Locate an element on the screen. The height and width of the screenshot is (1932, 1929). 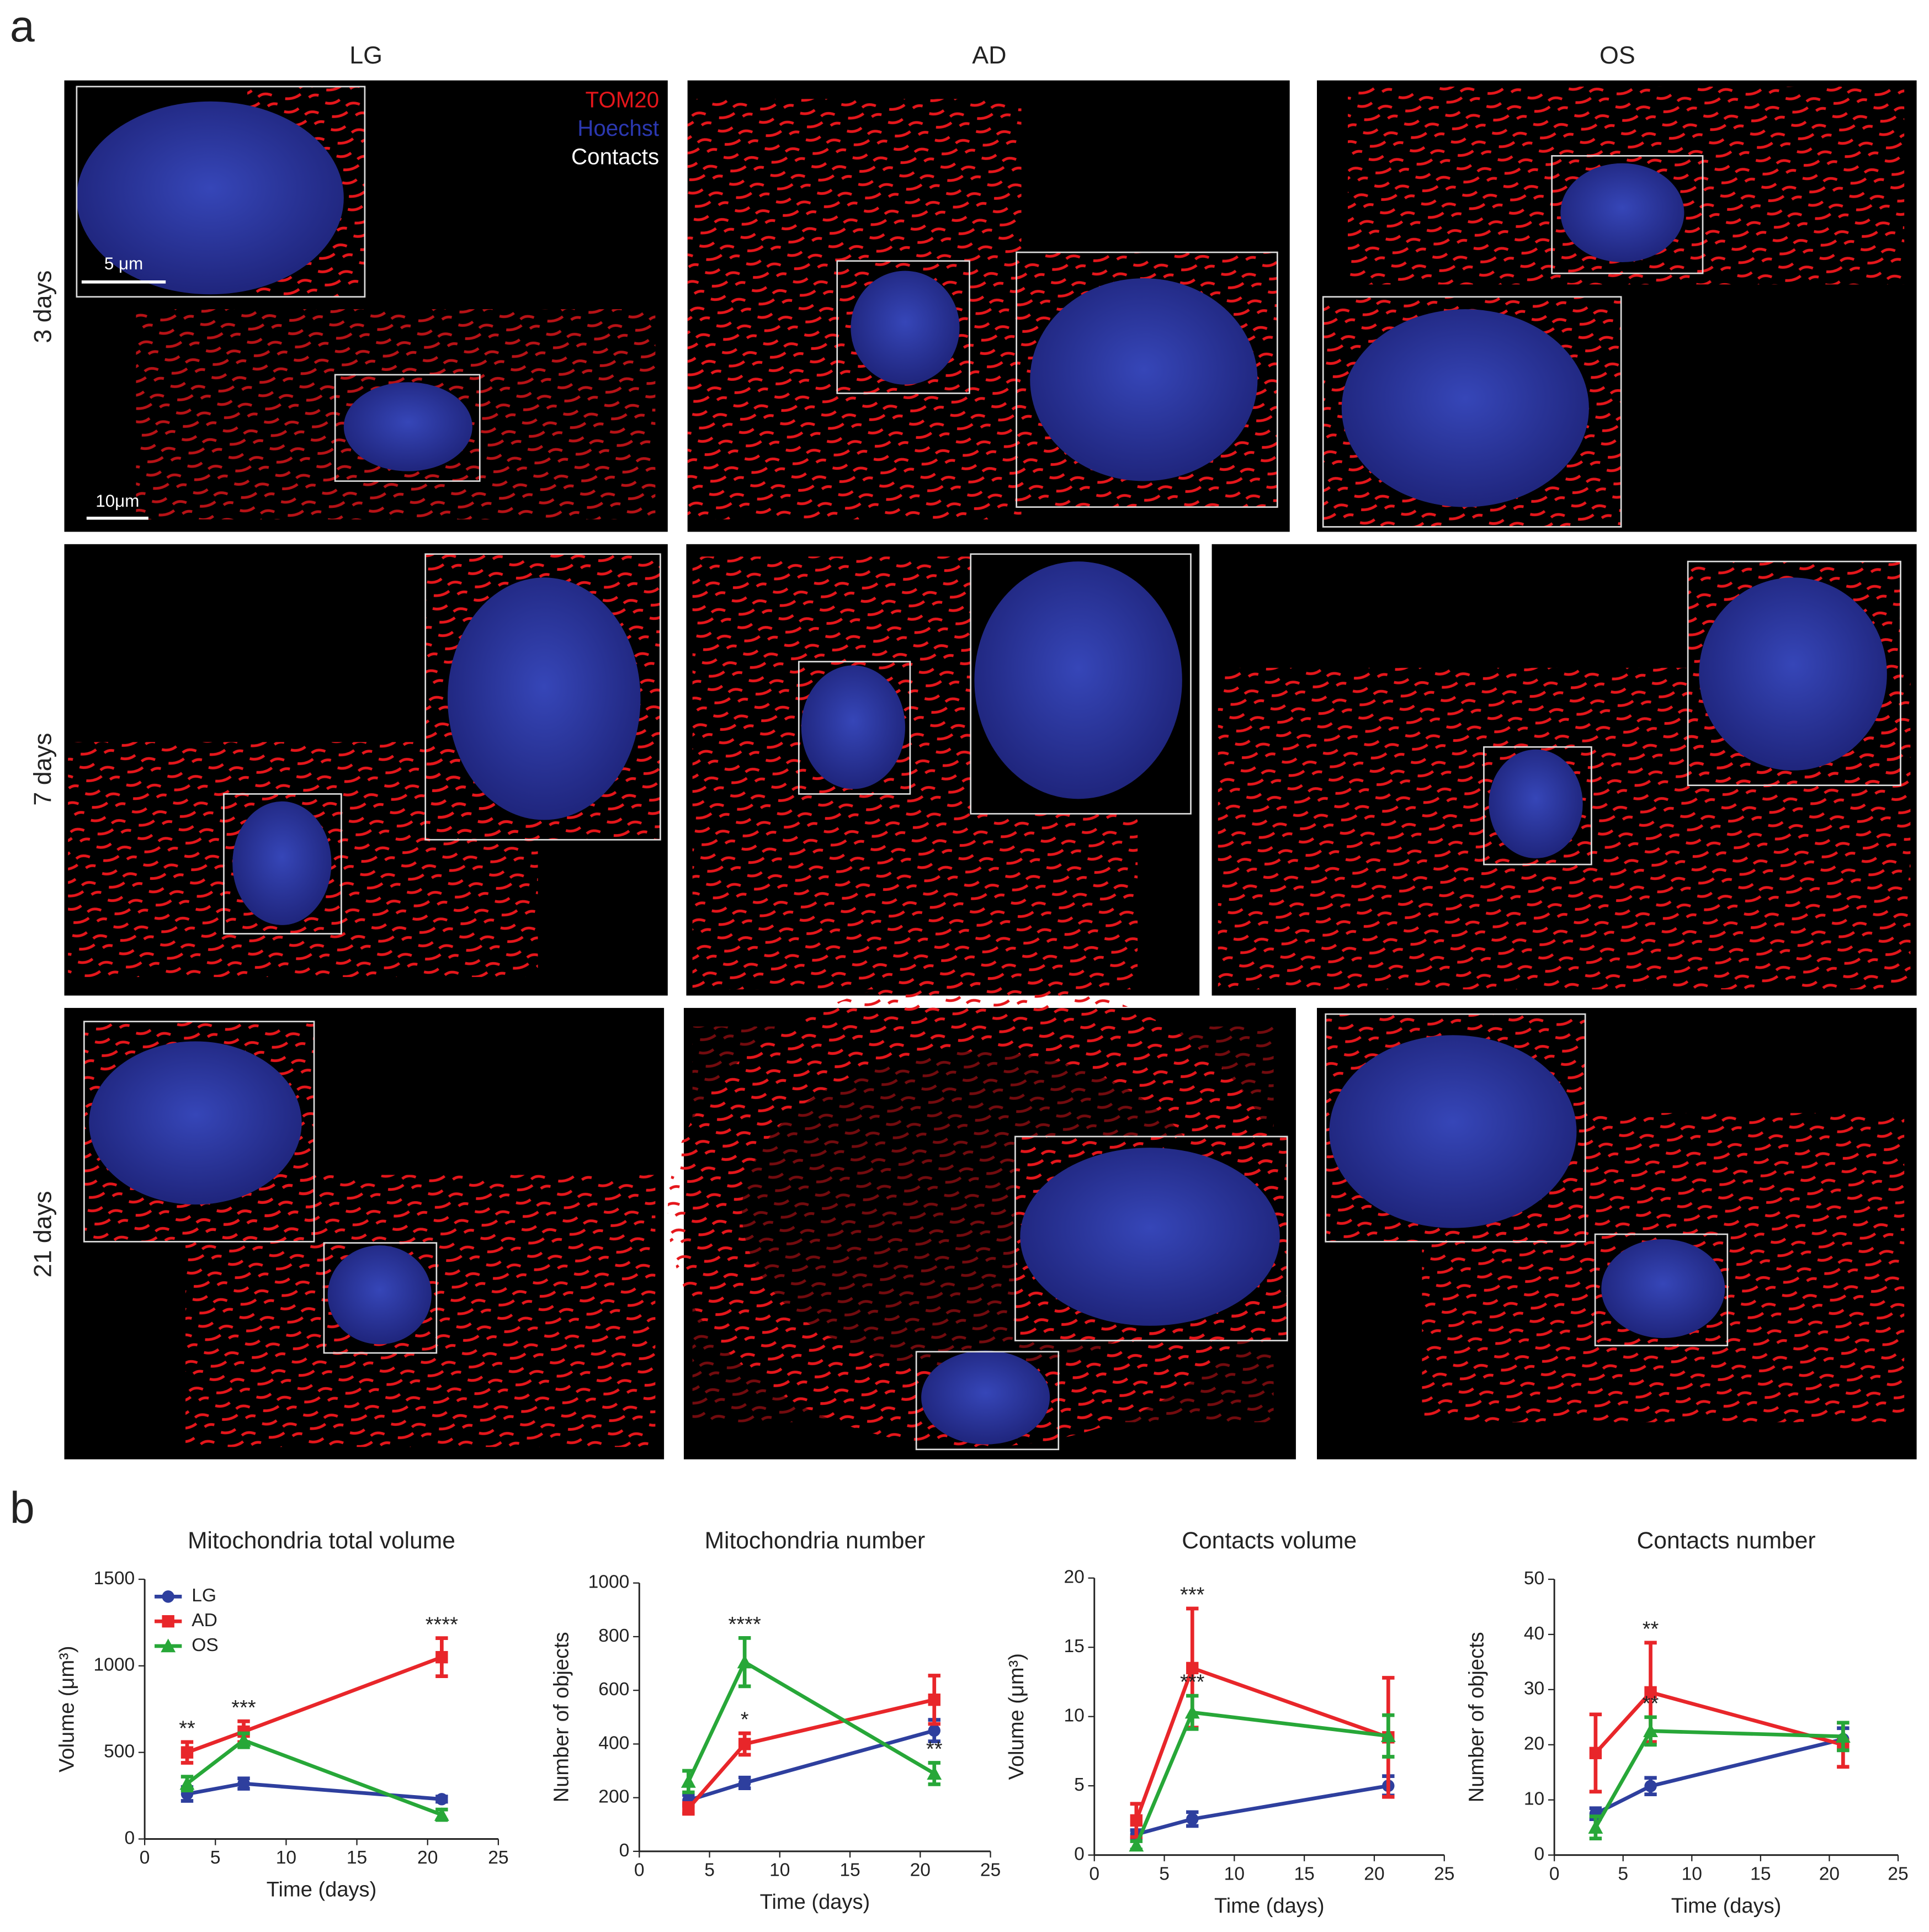
significance: * is located at coordinates (745, 1720).